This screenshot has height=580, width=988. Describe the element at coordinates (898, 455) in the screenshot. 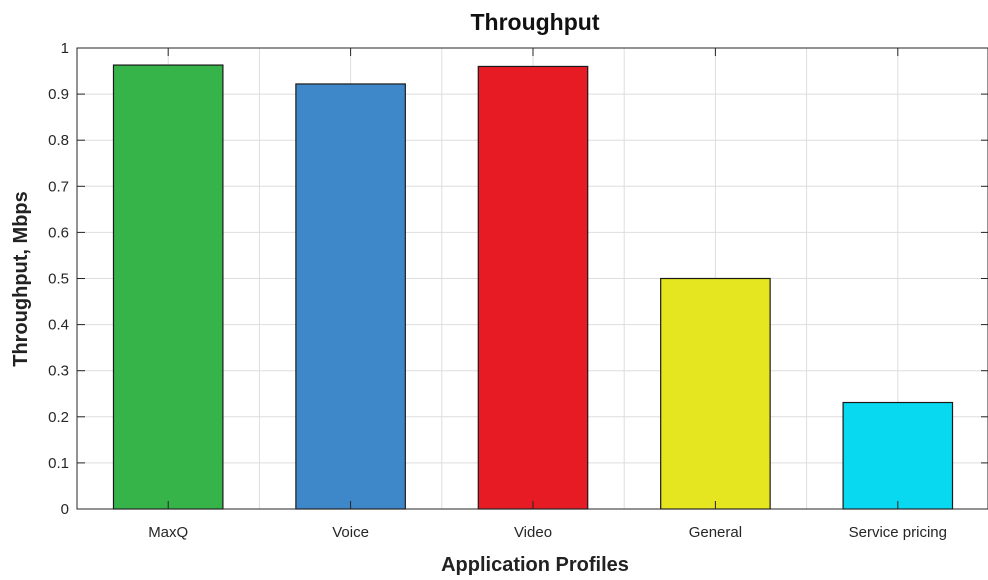

I see `bar-service-pricing` at that location.